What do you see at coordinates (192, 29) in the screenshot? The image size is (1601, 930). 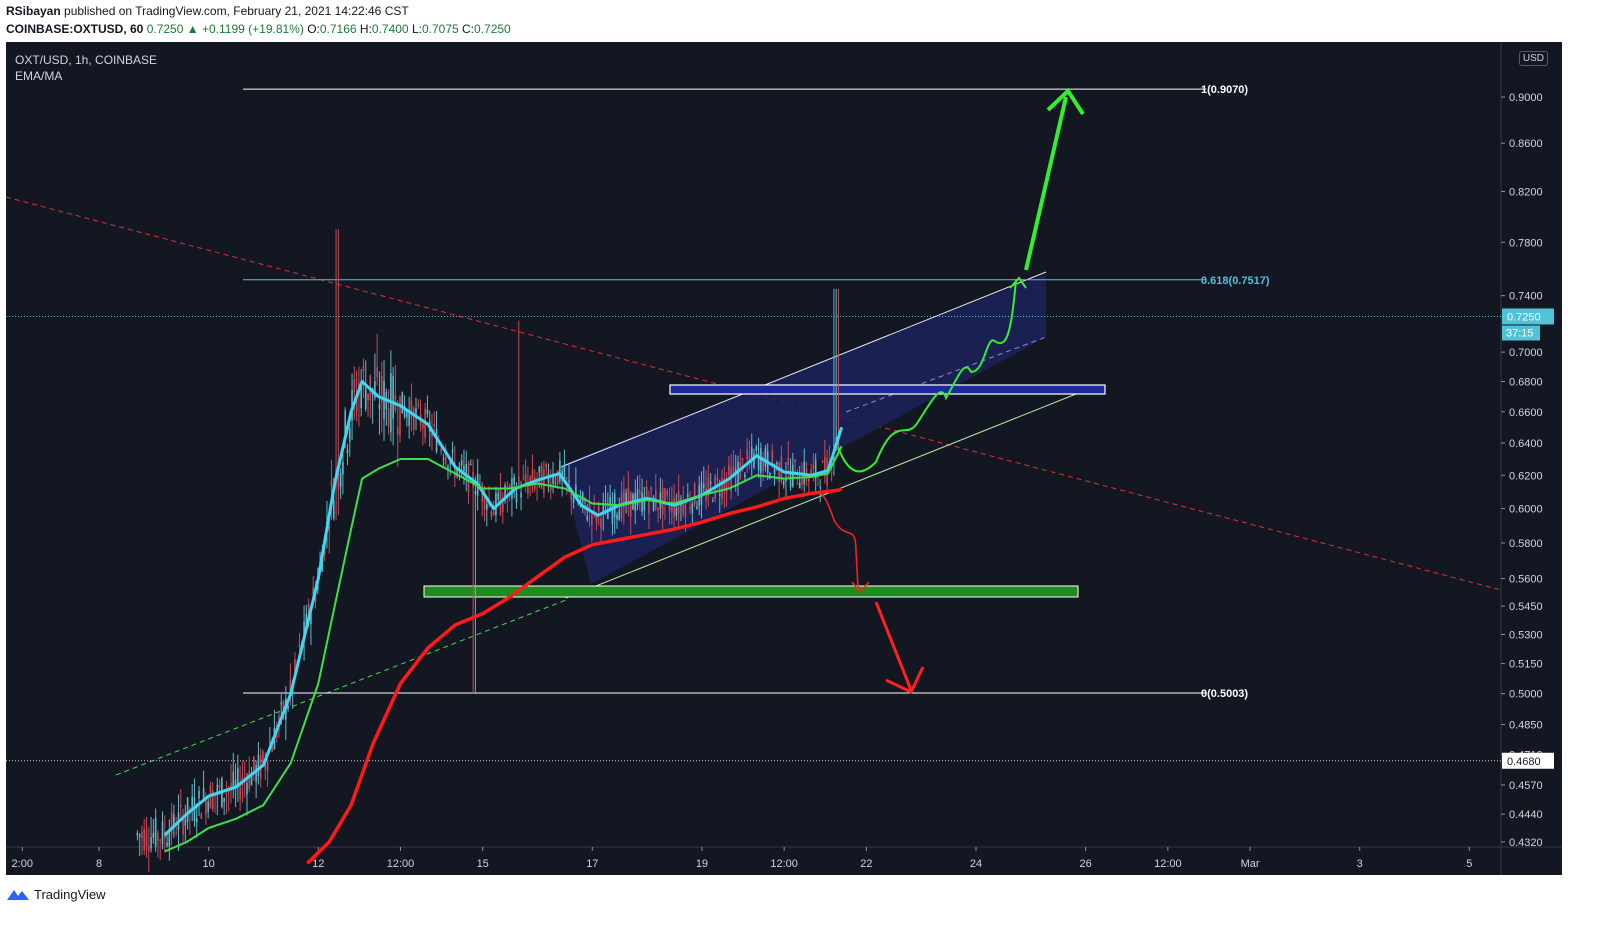 I see `up-arrow-icon: ▲` at bounding box center [192, 29].